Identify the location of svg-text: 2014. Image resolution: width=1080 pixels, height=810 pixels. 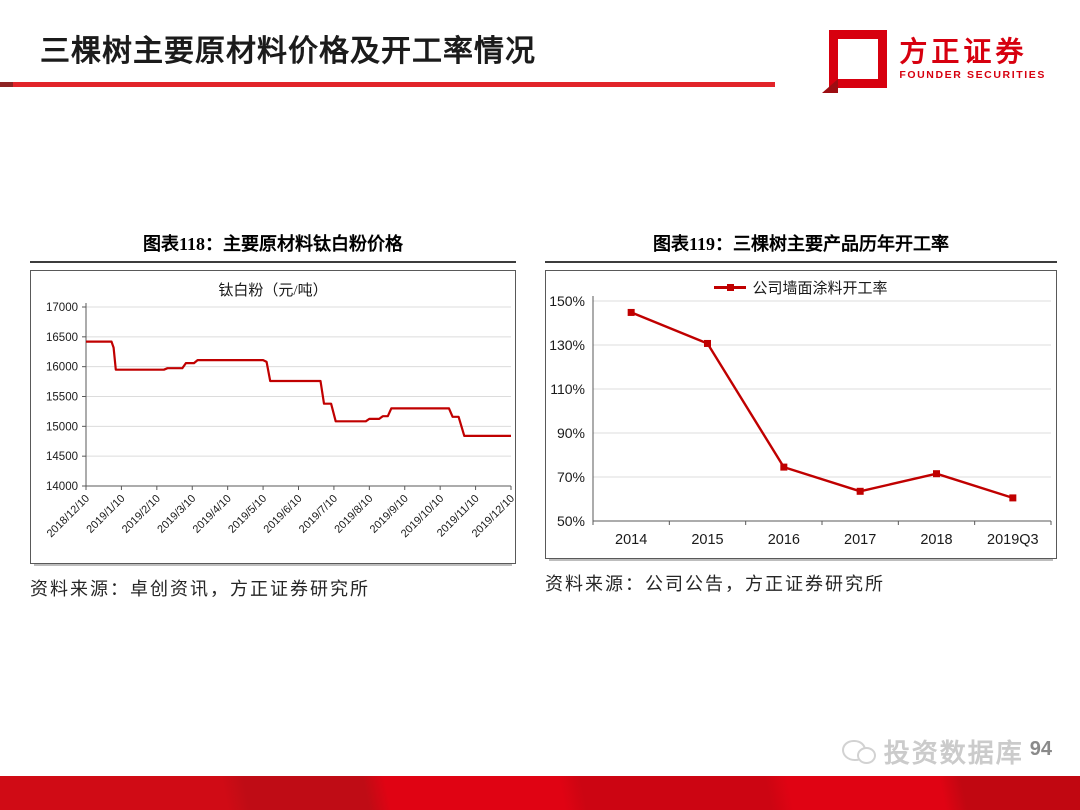
(631, 540).